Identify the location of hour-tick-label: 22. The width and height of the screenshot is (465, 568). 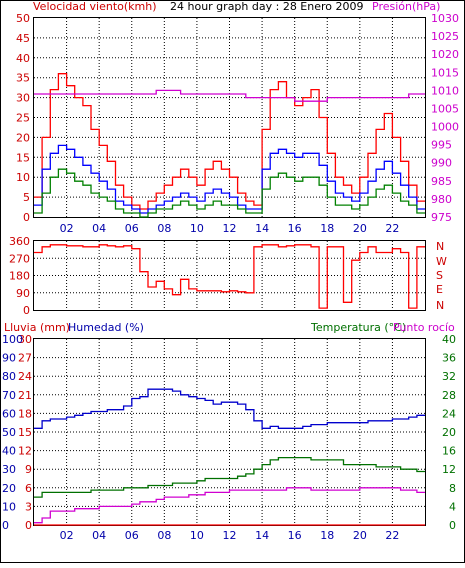
(392, 535).